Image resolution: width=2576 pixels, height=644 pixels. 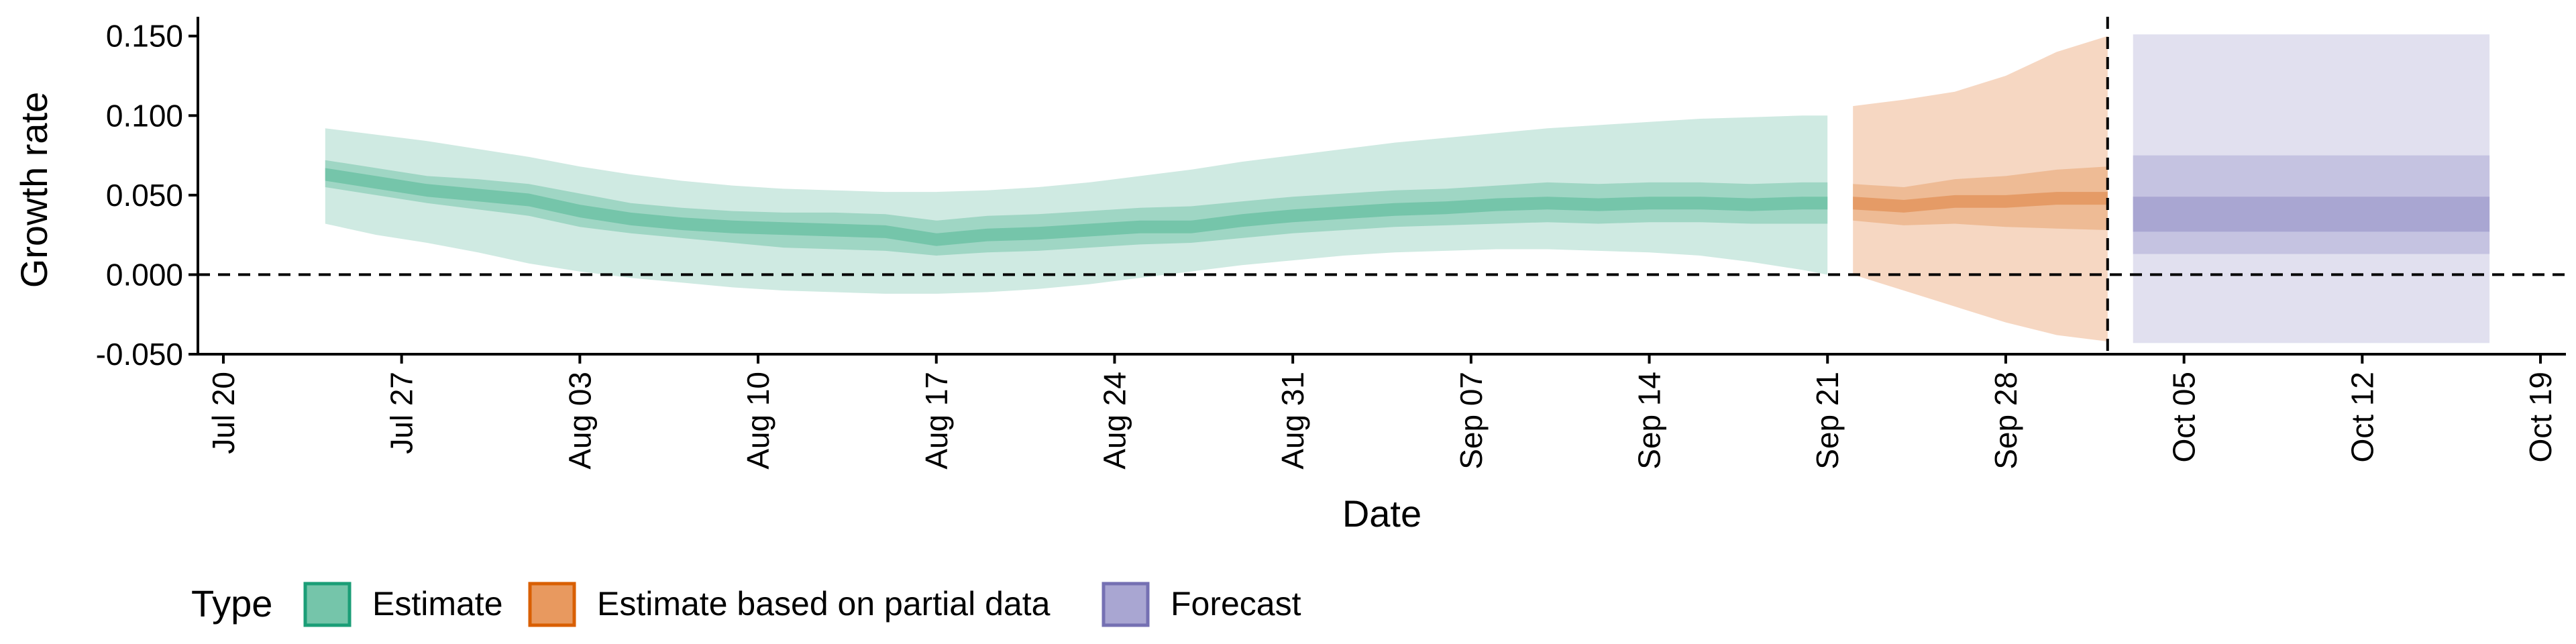 What do you see at coordinates (2184, 417) in the screenshot?
I see `x-tick-label: Oct 05` at bounding box center [2184, 417].